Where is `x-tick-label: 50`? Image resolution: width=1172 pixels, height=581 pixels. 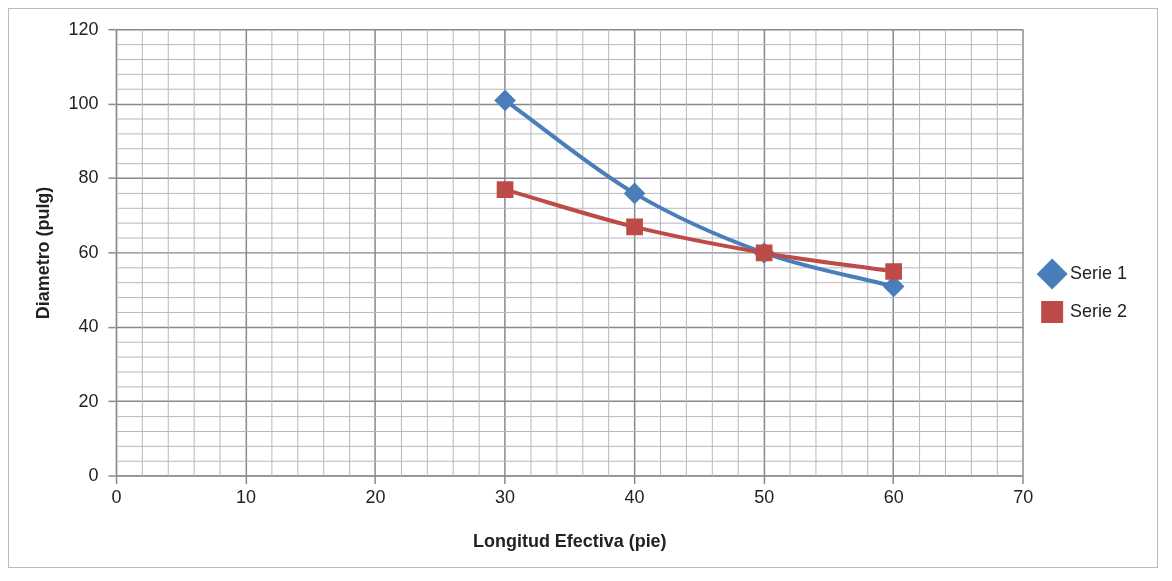 x-tick-label: 50 is located at coordinates (764, 496).